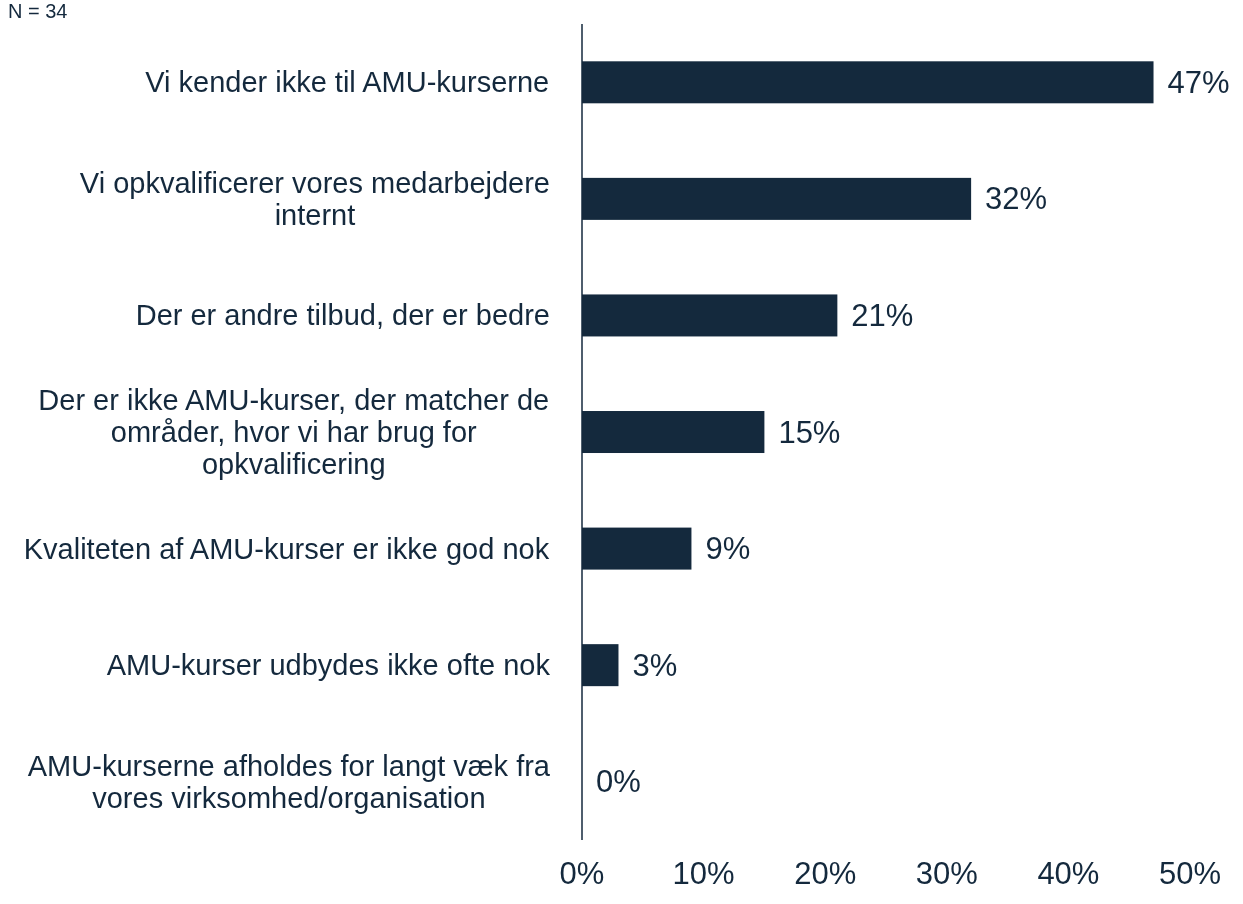 This screenshot has height=904, width=1243. I want to click on data-label: 47%, so click(1198, 82).